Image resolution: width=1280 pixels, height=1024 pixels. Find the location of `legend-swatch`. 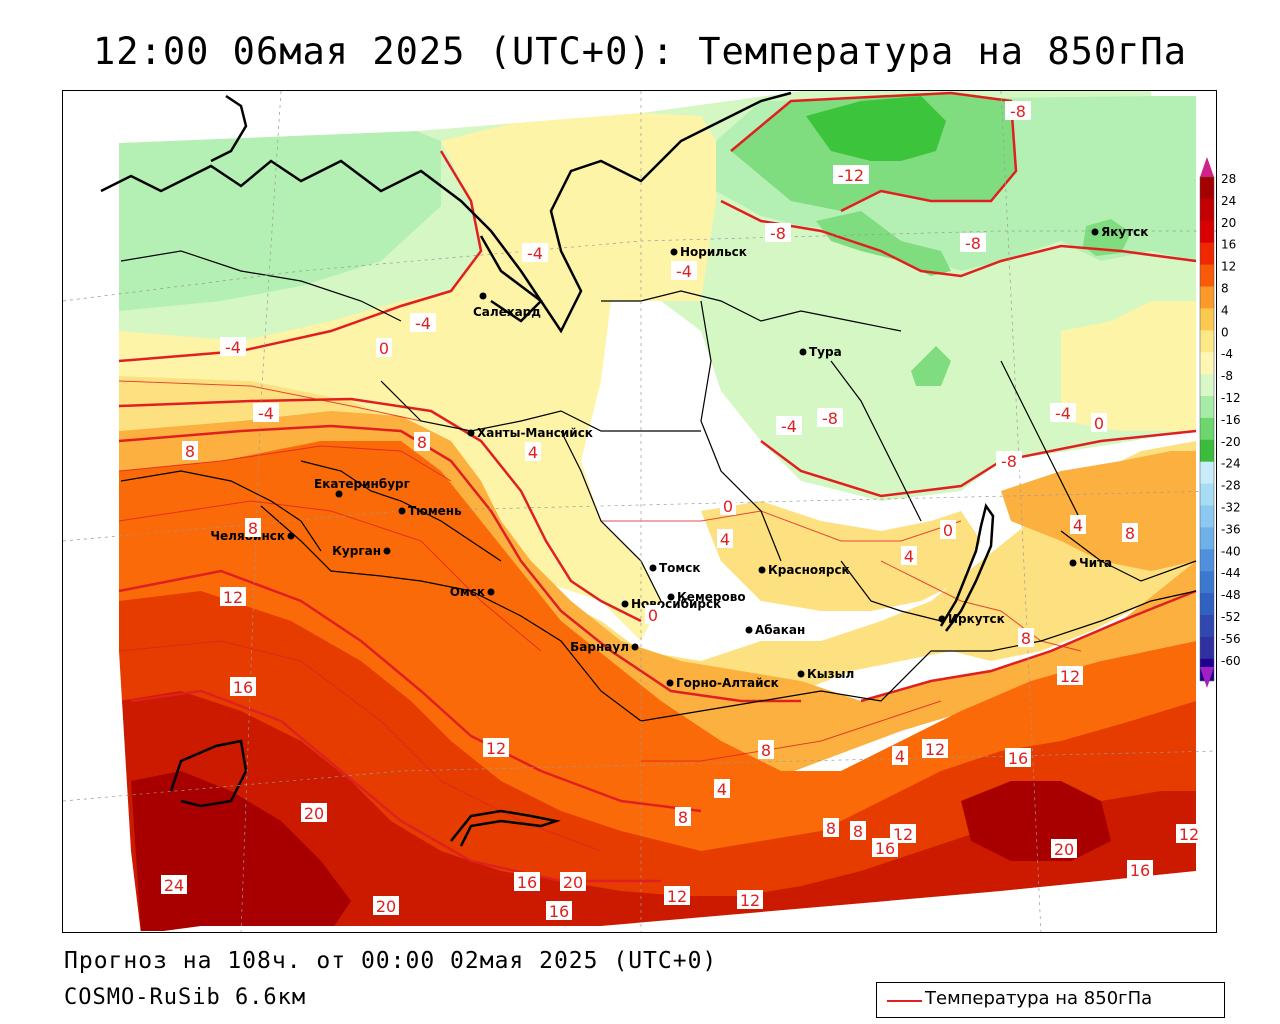

legend-swatch is located at coordinates (904, 1001).